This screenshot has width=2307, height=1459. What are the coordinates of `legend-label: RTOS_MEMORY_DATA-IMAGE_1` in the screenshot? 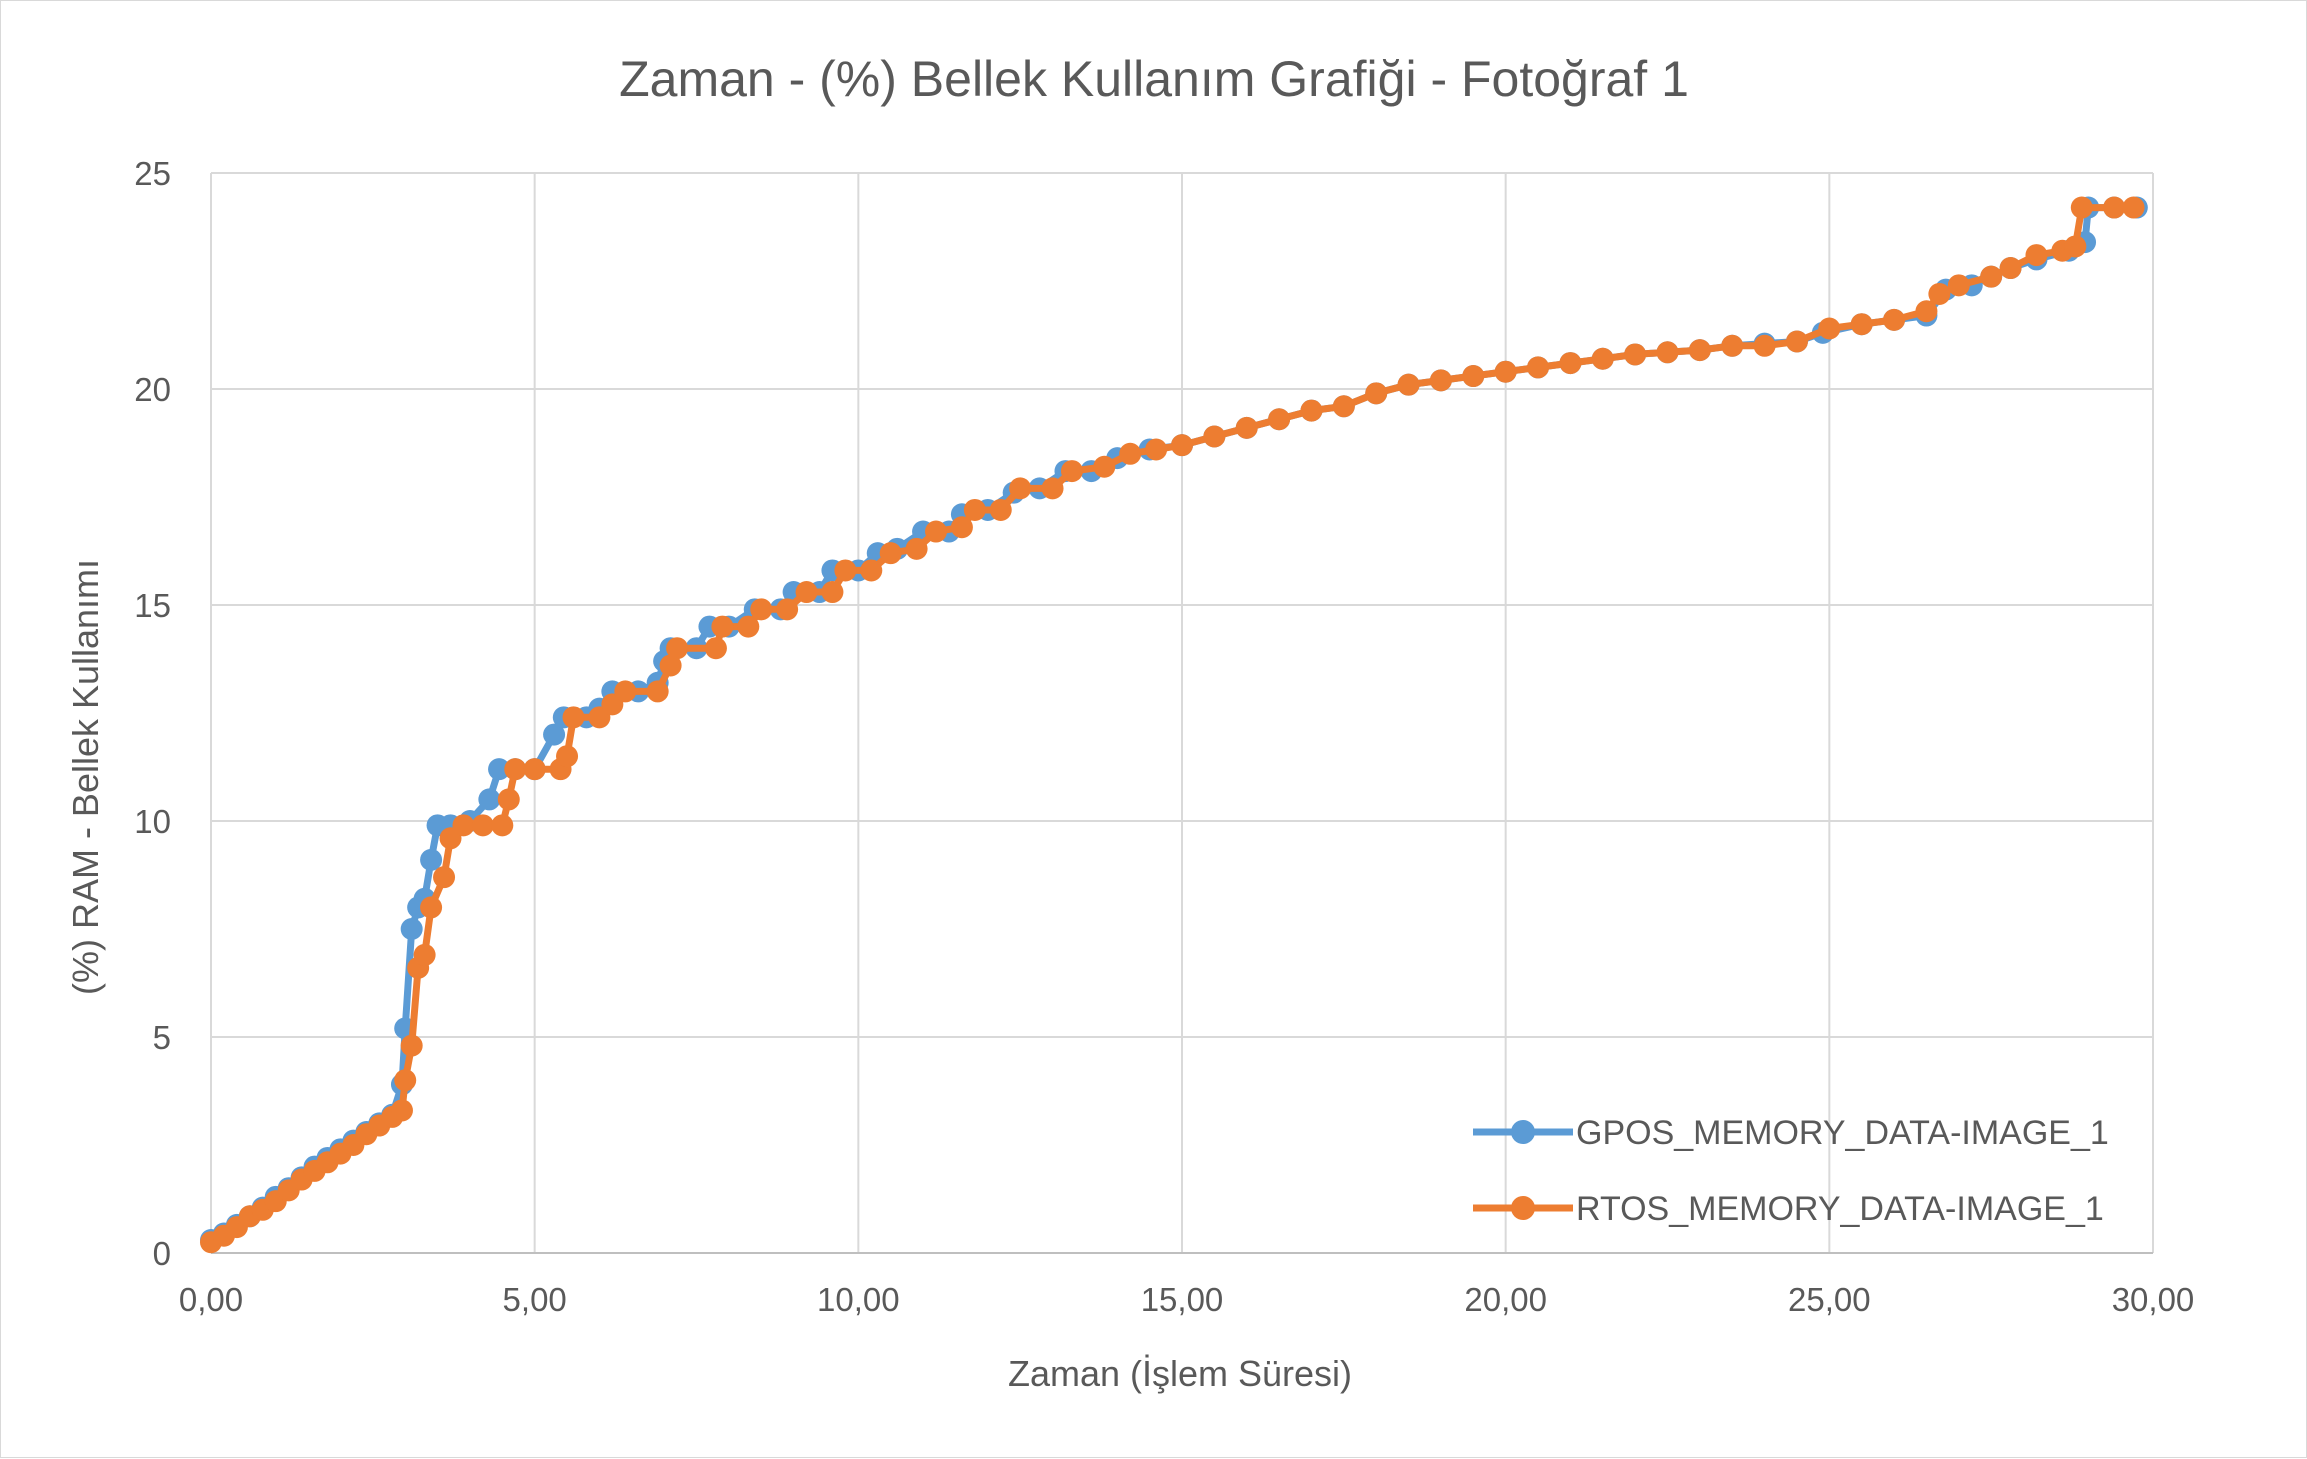 It's located at (1840, 1209).